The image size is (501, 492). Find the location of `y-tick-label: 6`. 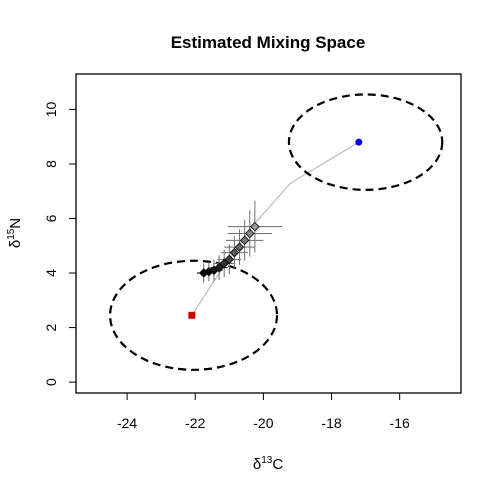

y-tick-label: 6 is located at coordinates (51, 218).